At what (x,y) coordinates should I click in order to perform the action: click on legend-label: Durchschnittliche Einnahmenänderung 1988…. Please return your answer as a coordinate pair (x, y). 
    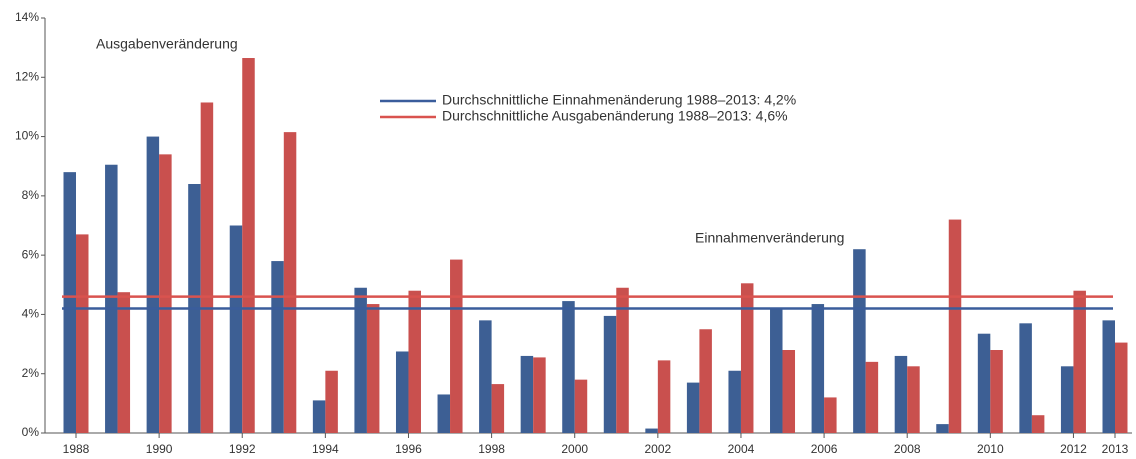
    Looking at the image, I should click on (619, 100).